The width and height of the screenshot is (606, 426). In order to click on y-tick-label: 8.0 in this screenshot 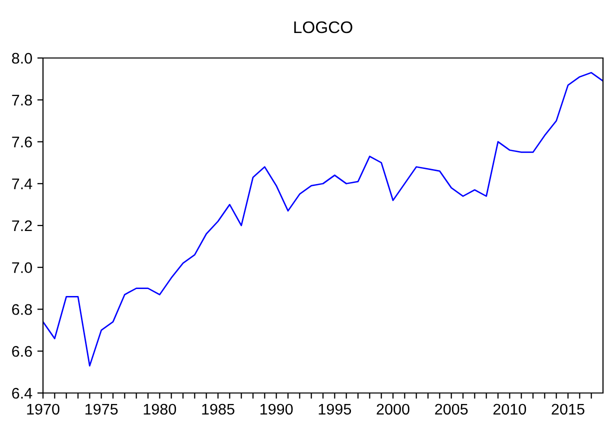, I will do `click(22, 58)`.